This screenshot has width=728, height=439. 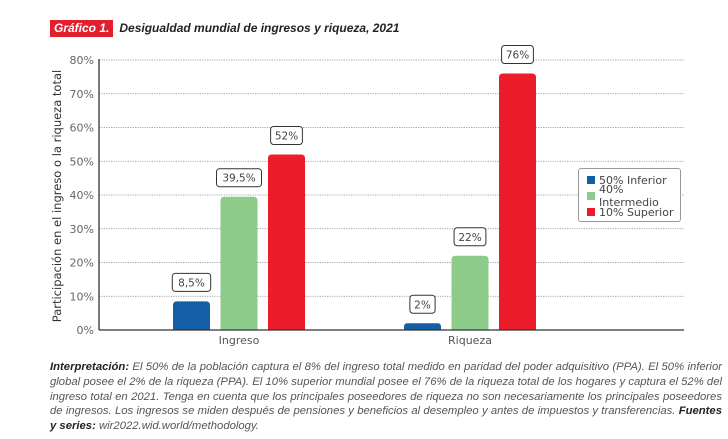 I want to click on data-label: 52%, so click(x=286, y=137).